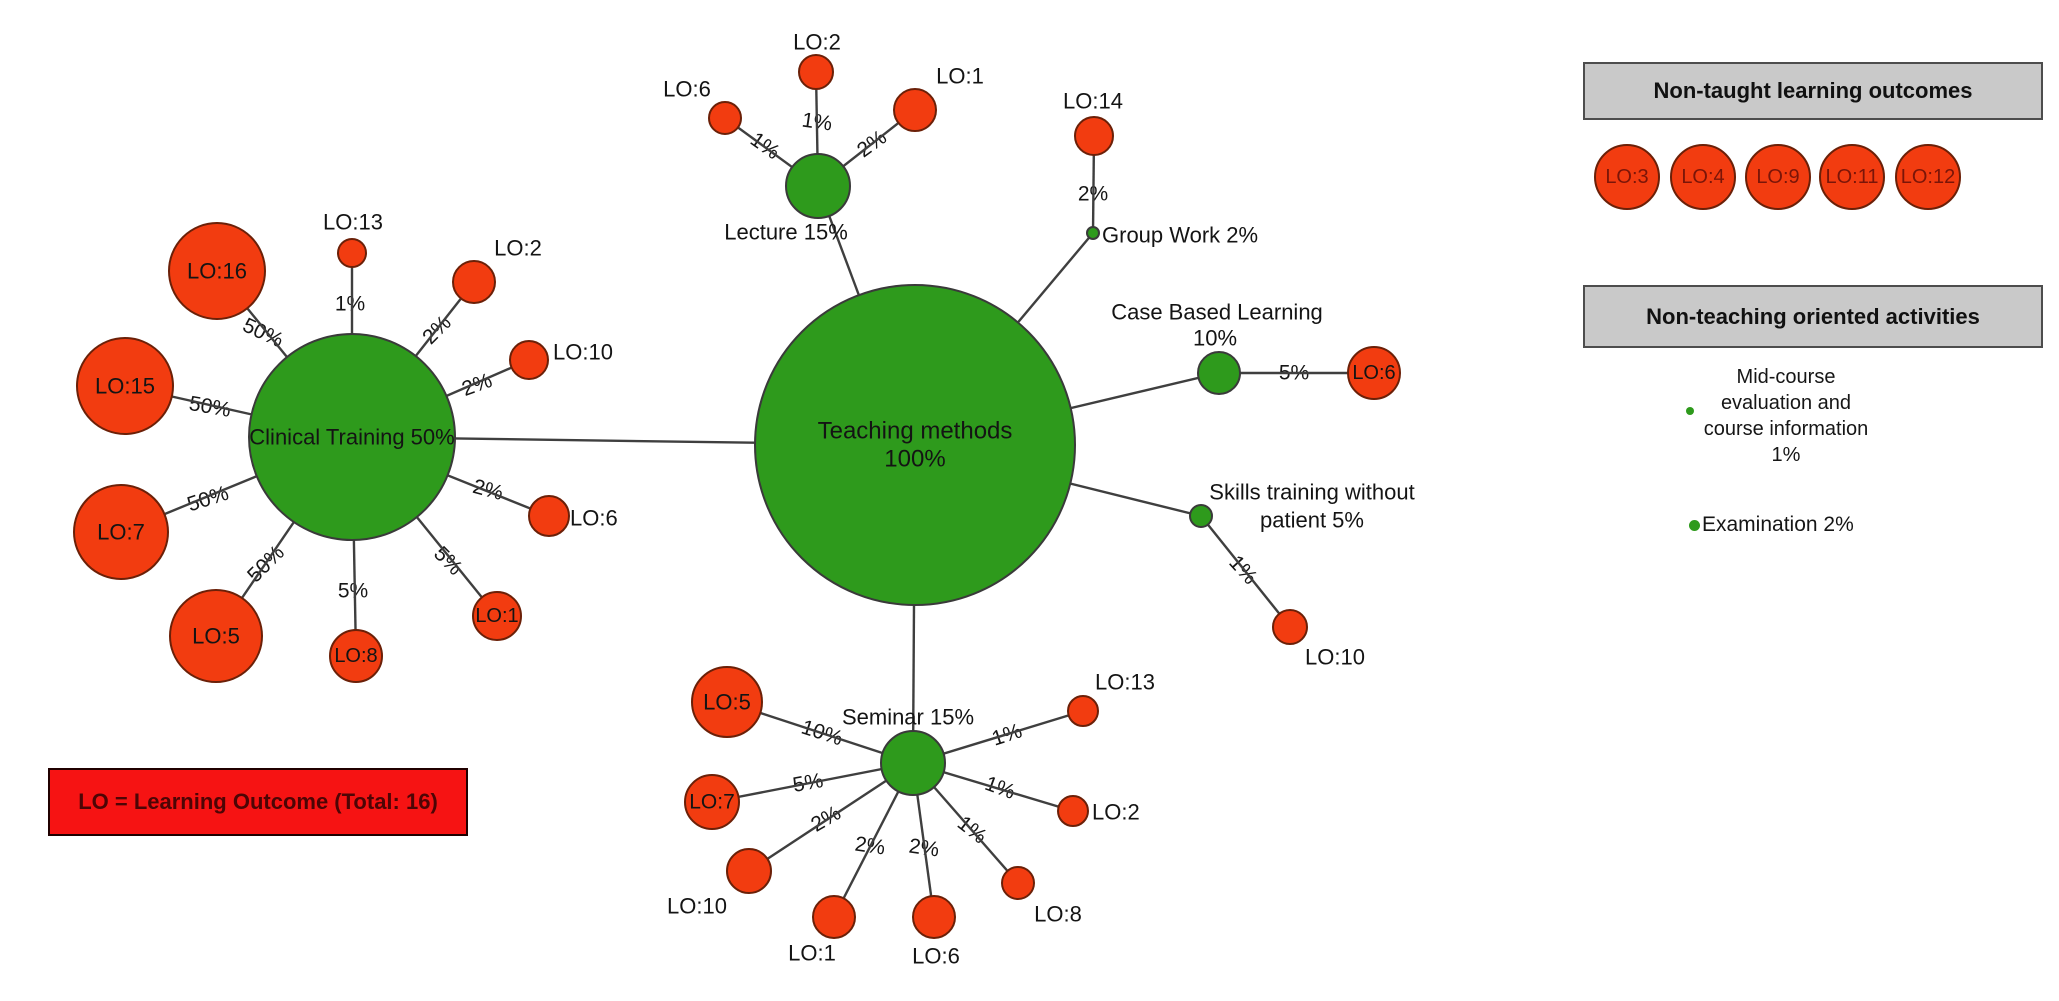 This screenshot has height=1001, width=2059. I want to click on label-lec_lo1: LO:1, so click(960, 76).